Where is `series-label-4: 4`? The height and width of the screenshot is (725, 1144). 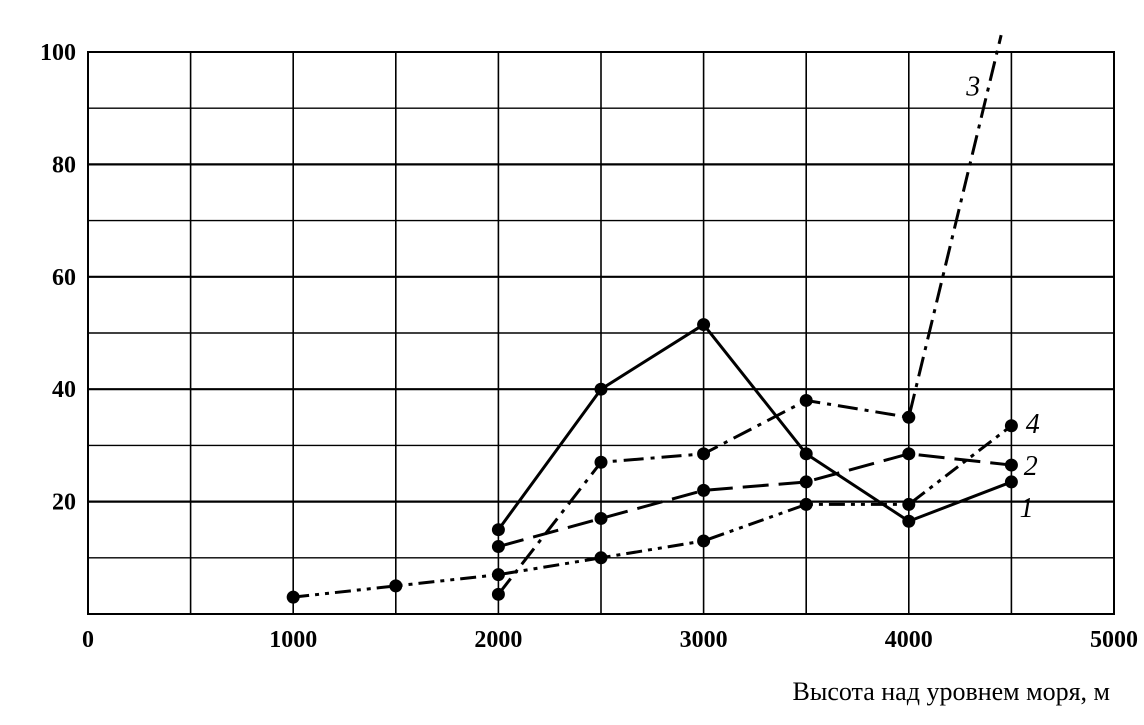
series-label-4: 4 is located at coordinates (1033, 424).